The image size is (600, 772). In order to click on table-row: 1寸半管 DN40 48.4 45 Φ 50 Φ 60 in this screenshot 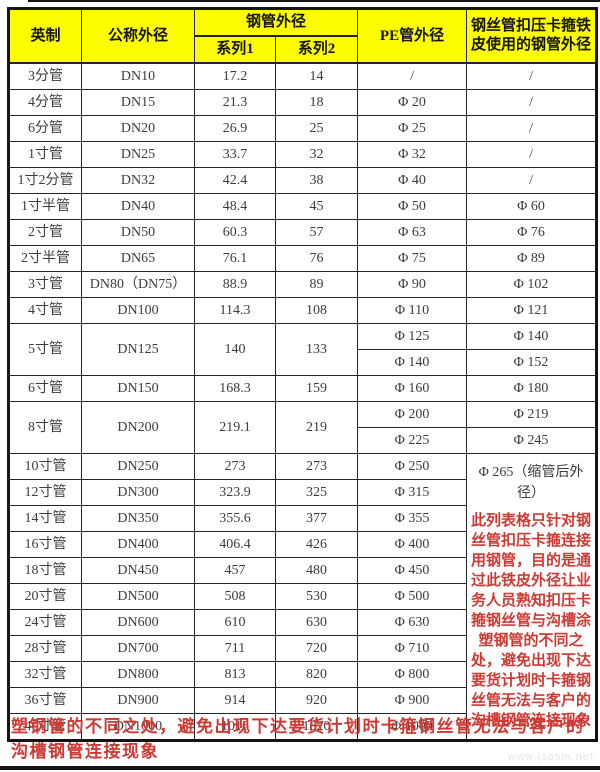, I will do `click(303, 206)`.